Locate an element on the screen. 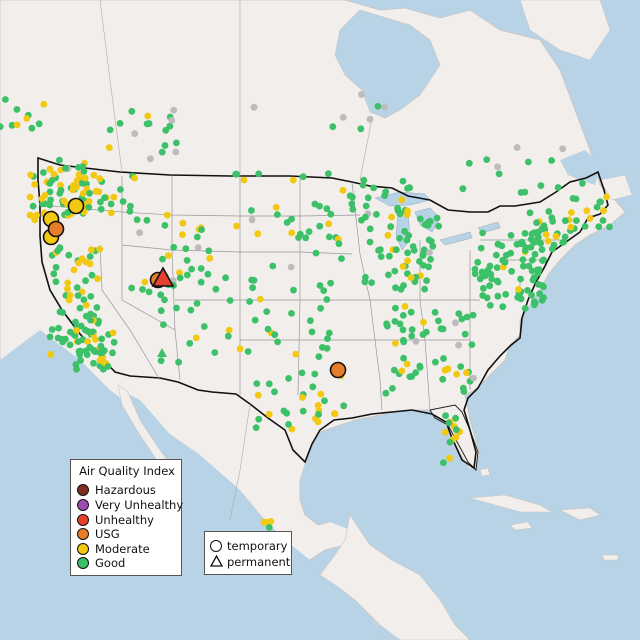 Image resolution: width=640 pixels, height=640 pixels. legend-label: Good is located at coordinates (110, 563).